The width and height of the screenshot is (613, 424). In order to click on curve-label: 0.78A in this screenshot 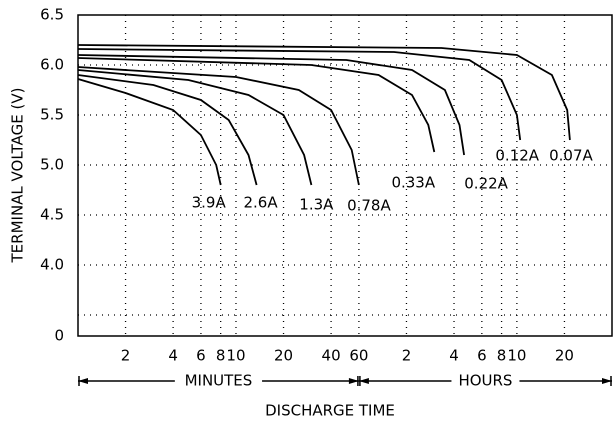, I will do `click(369, 206)`.